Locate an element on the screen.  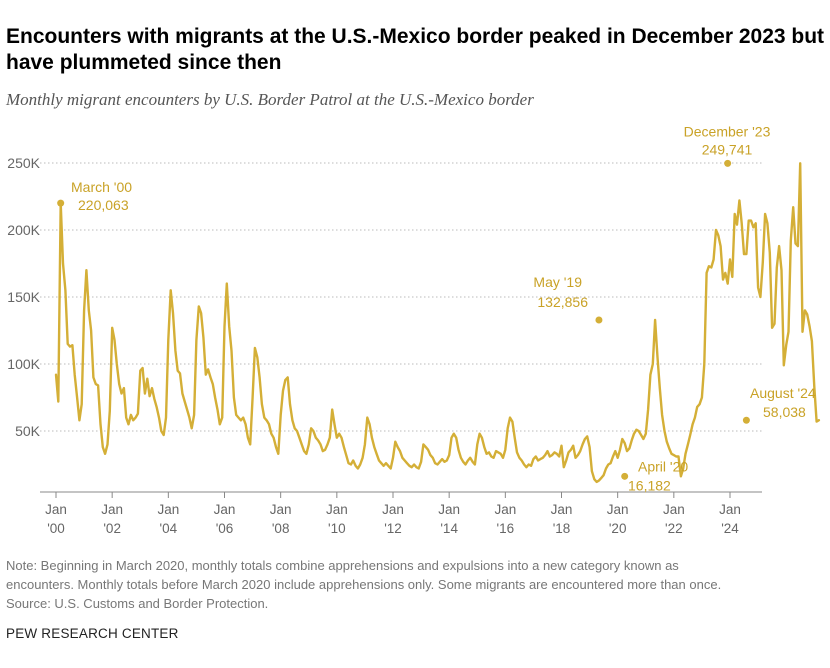
annotation-value: 16,182 is located at coordinates (649, 485).